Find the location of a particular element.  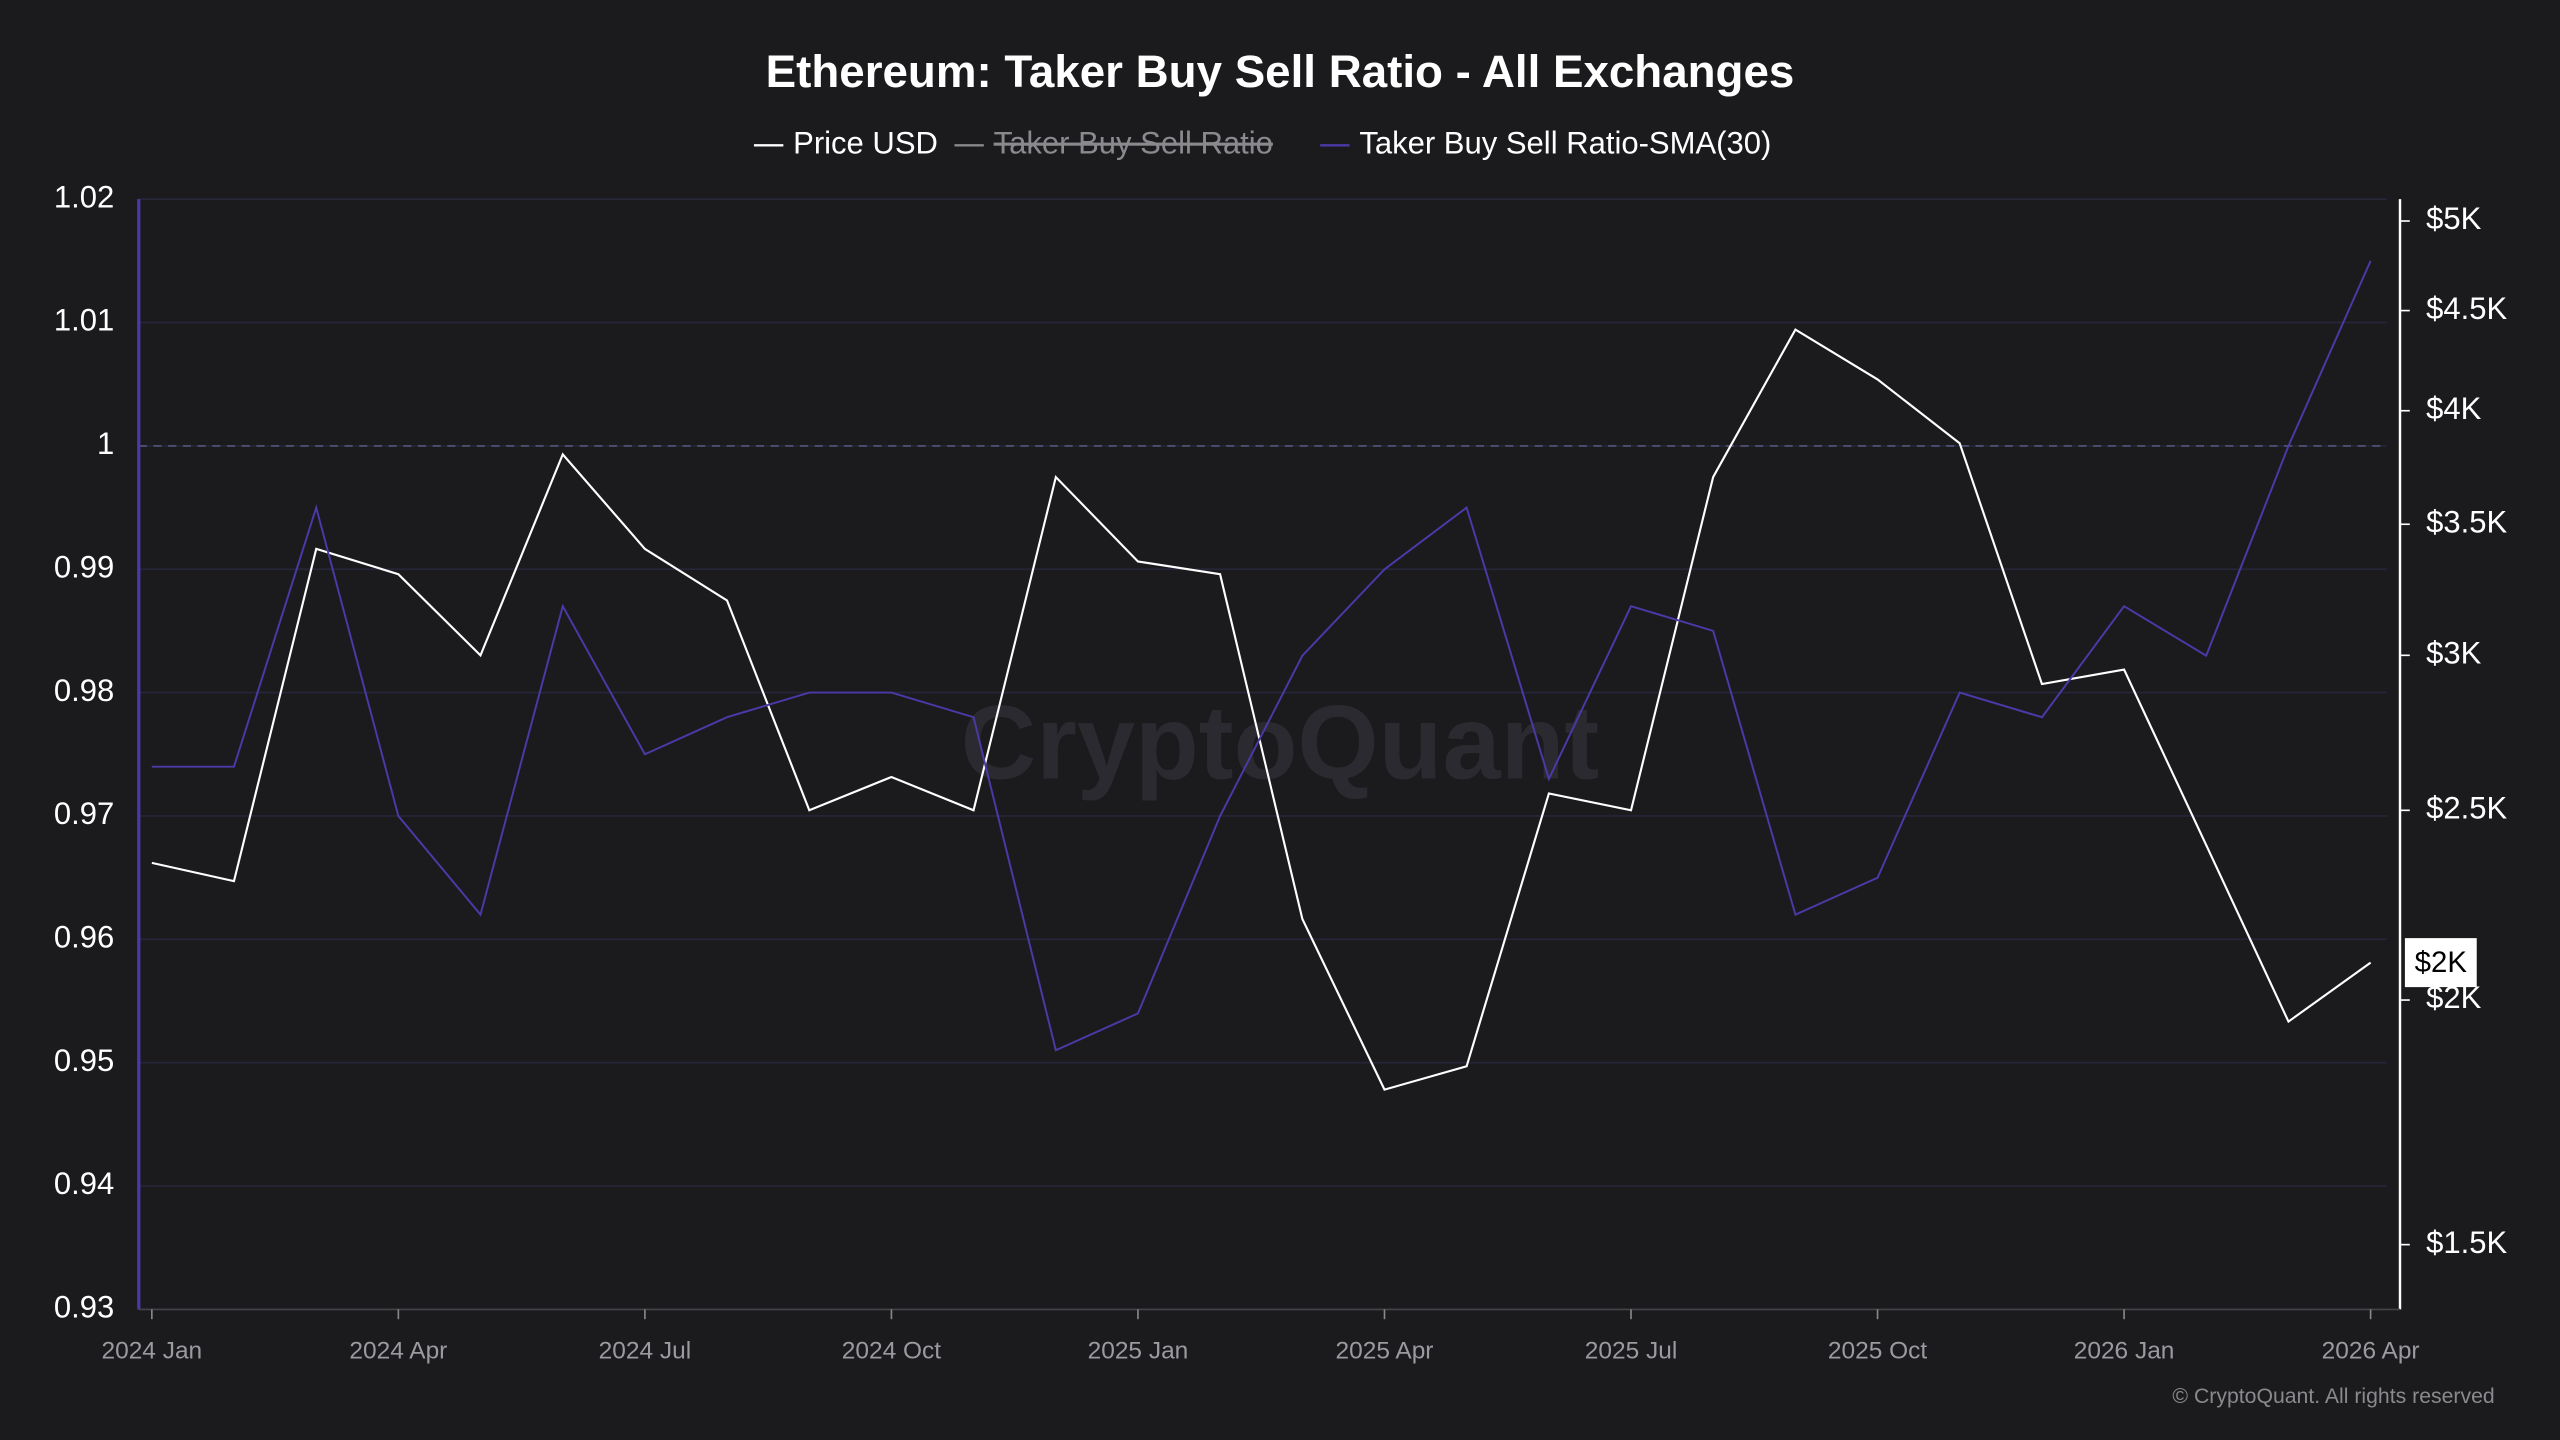

x-tick-label: 2025 Apr is located at coordinates (1385, 1350).